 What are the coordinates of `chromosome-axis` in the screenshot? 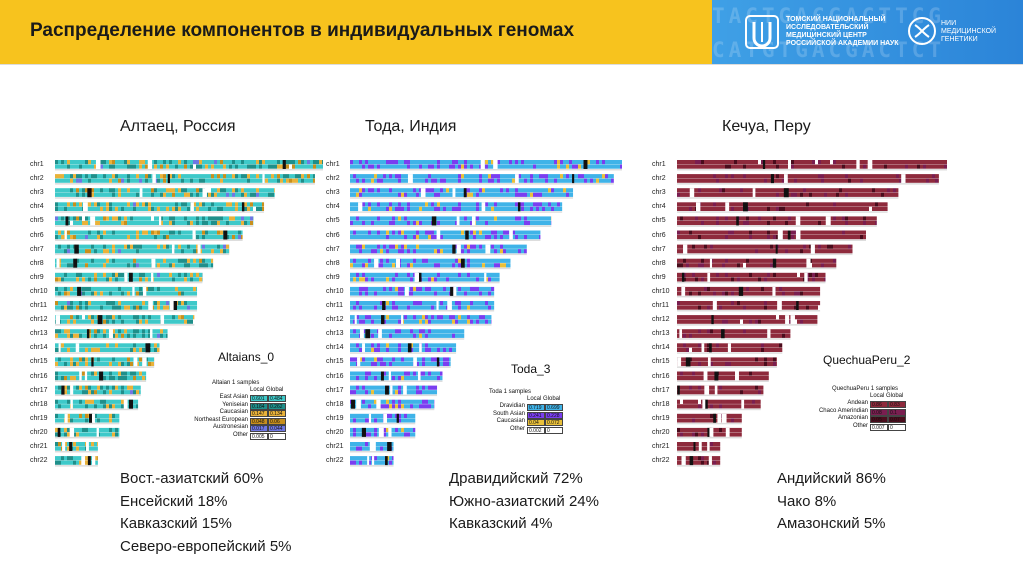 It's located at (87, 437).